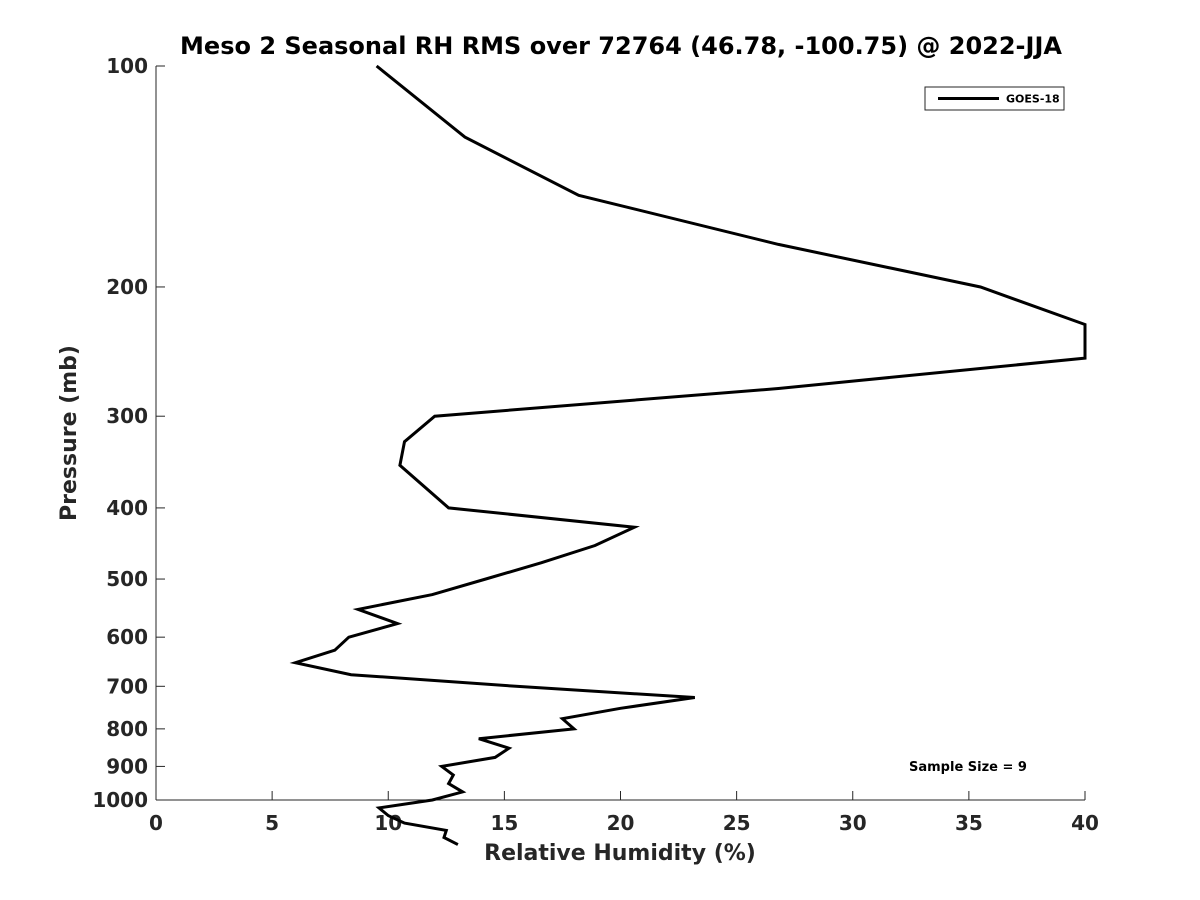 The width and height of the screenshot is (1200, 900). I want to click on x-tick-label: 30, so click(853, 823).